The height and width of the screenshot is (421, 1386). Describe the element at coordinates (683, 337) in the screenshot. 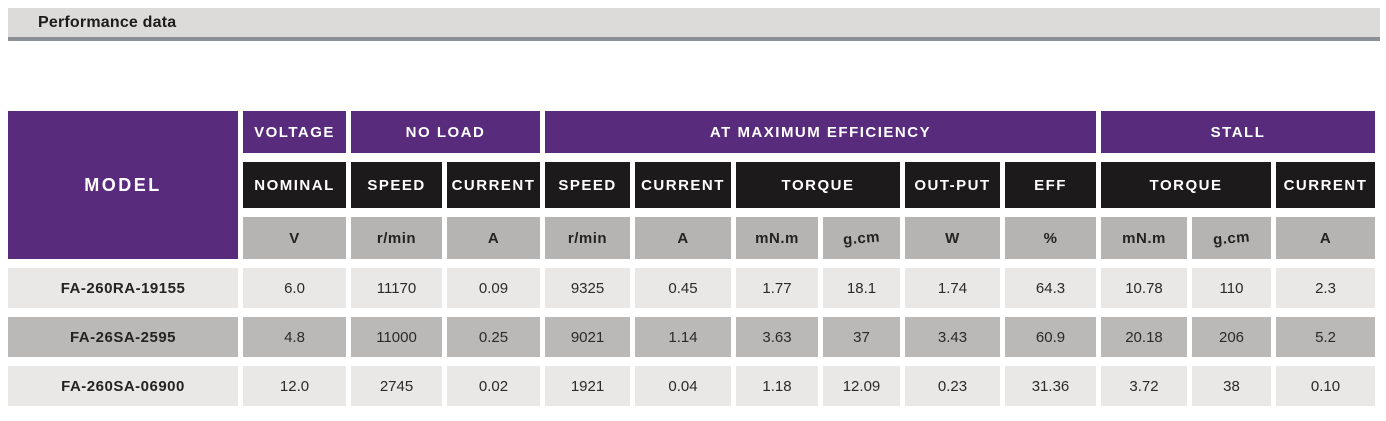

I see `value-cell: 1.14` at that location.